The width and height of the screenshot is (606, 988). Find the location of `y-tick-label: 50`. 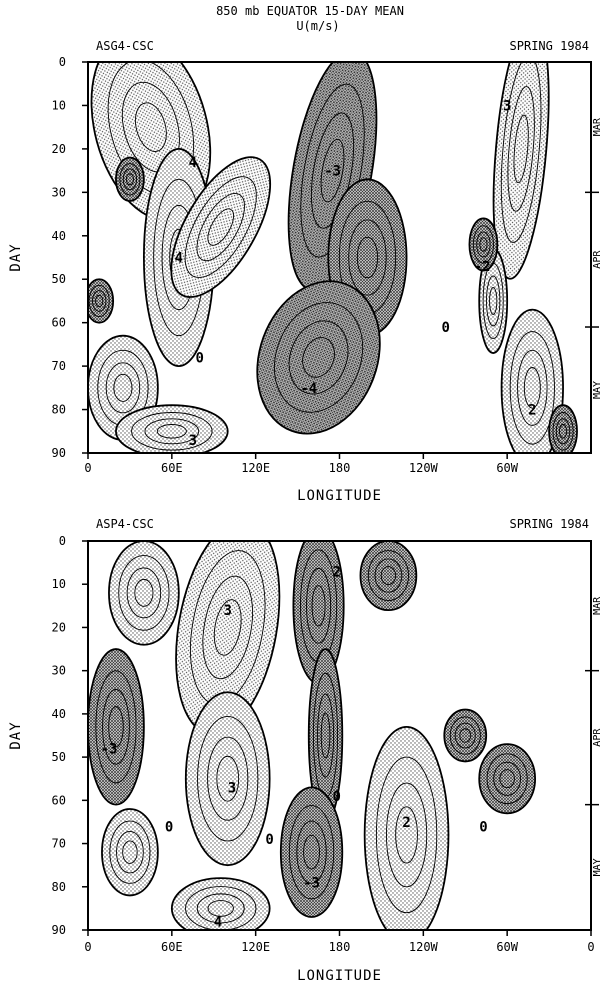

y-tick-label: 50 is located at coordinates (59, 757).